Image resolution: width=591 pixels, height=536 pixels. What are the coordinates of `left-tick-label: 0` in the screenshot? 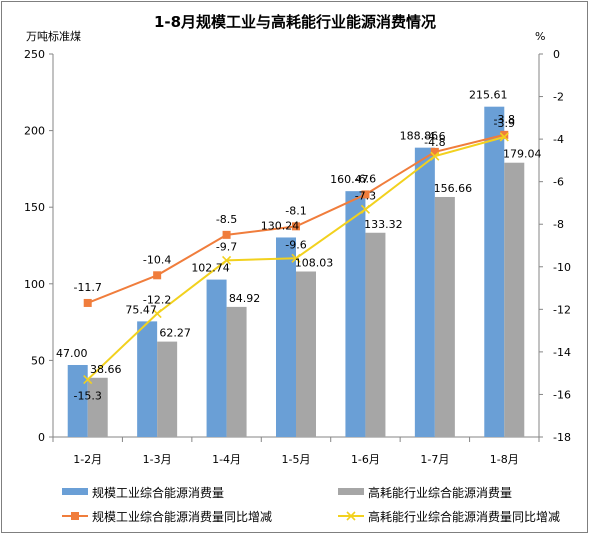 It's located at (41, 437).